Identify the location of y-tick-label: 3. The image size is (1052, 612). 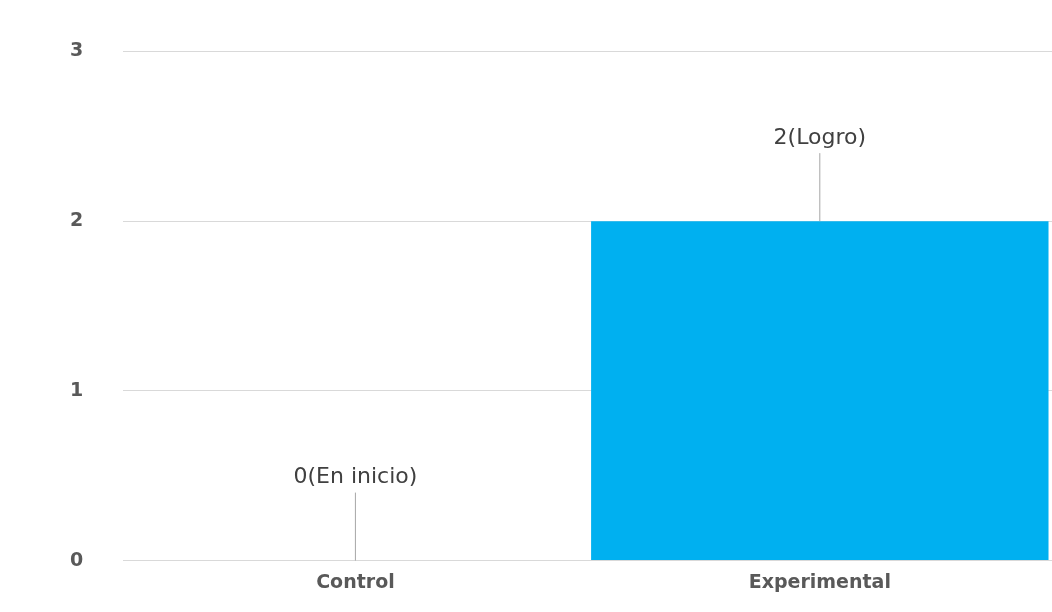
(76, 49).